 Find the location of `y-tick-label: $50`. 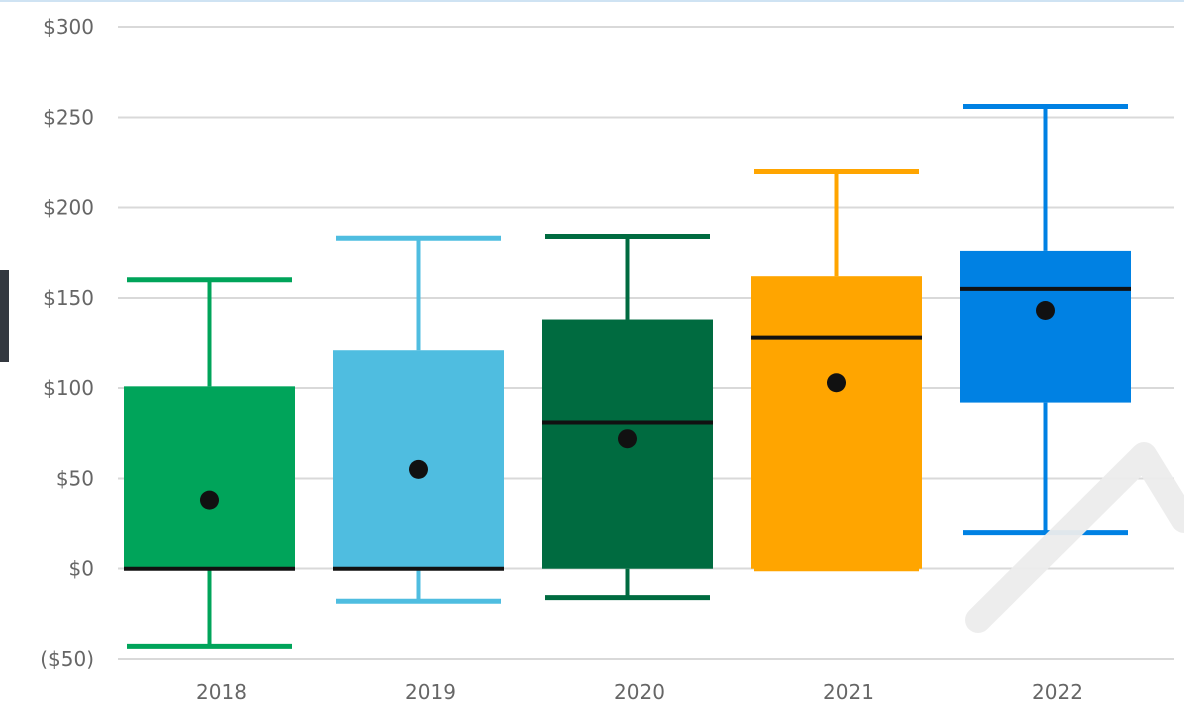

y-tick-label: $50 is located at coordinates (75, 478).